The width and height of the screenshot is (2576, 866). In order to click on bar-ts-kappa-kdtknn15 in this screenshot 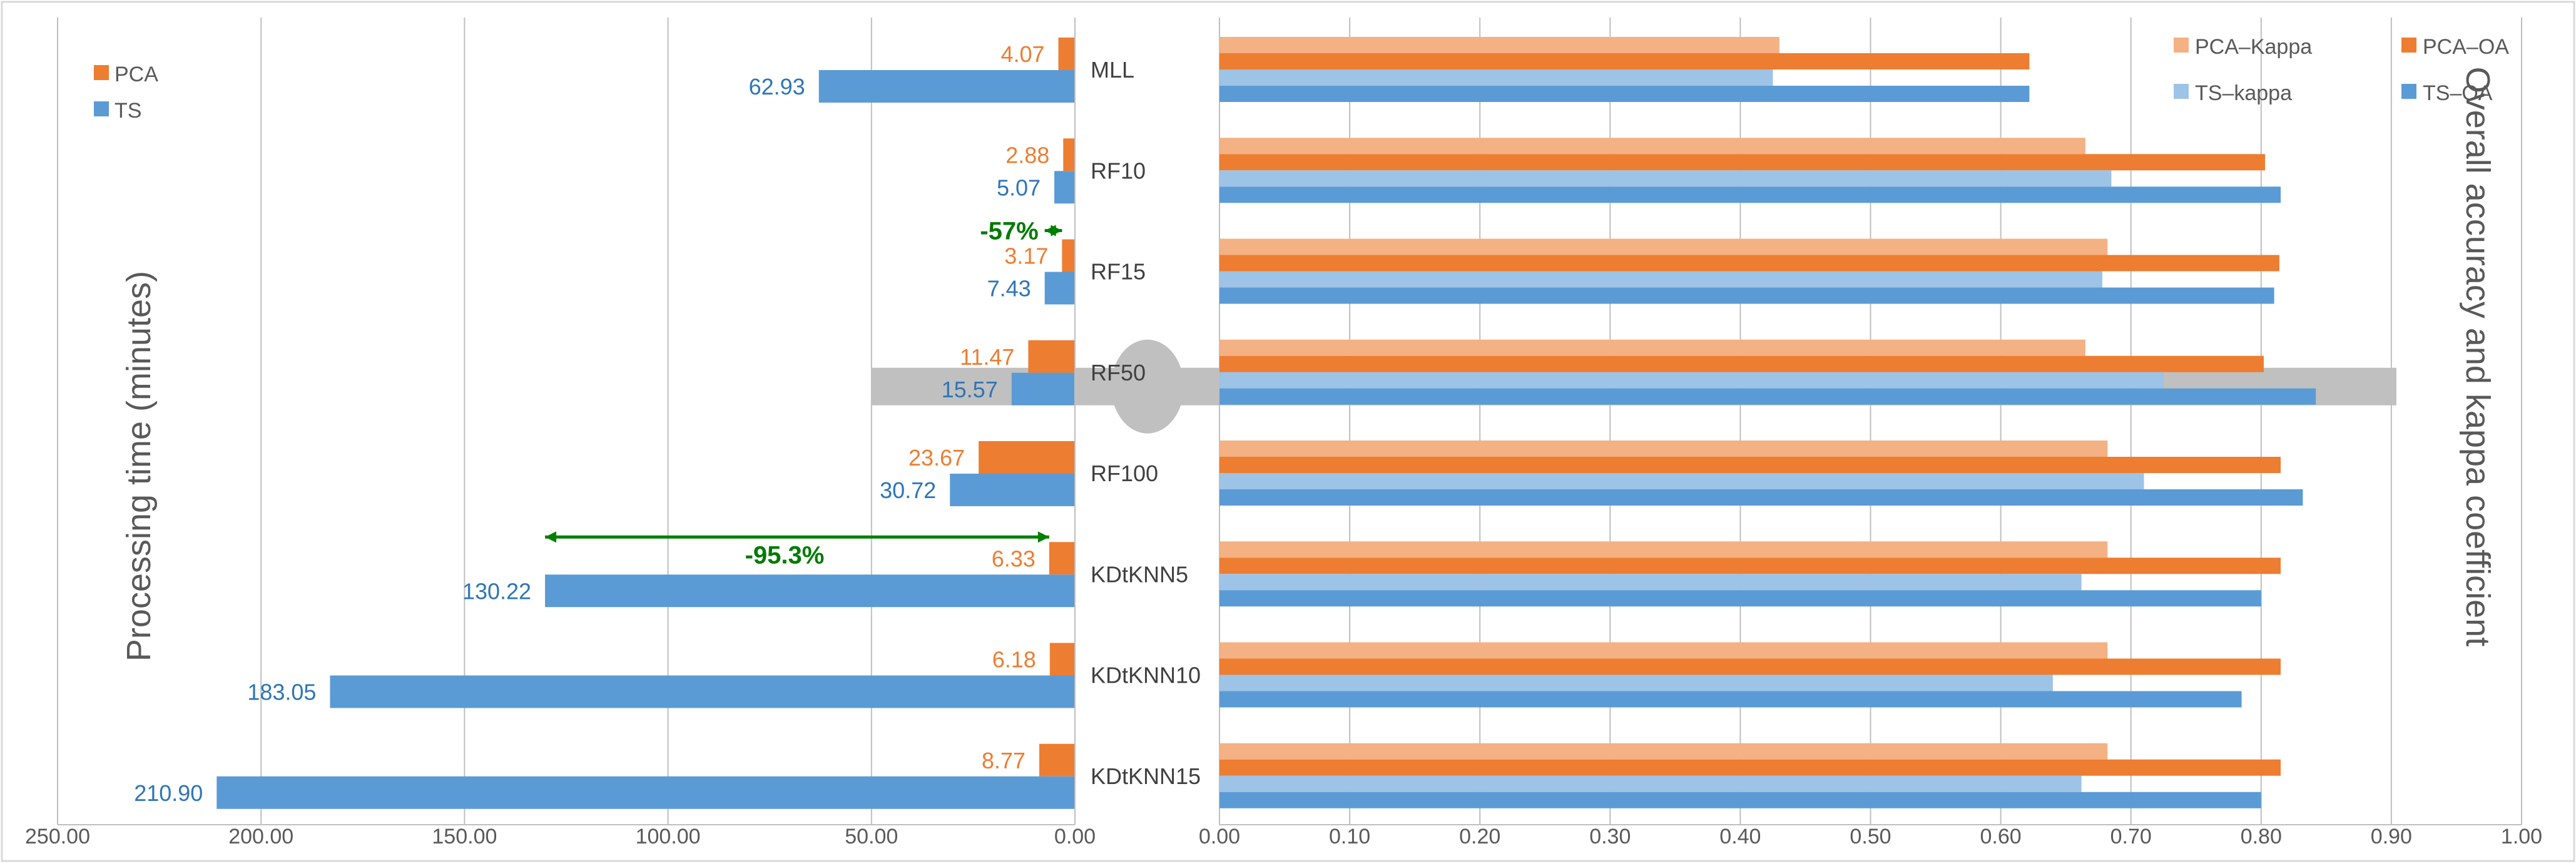, I will do `click(1651, 783)`.